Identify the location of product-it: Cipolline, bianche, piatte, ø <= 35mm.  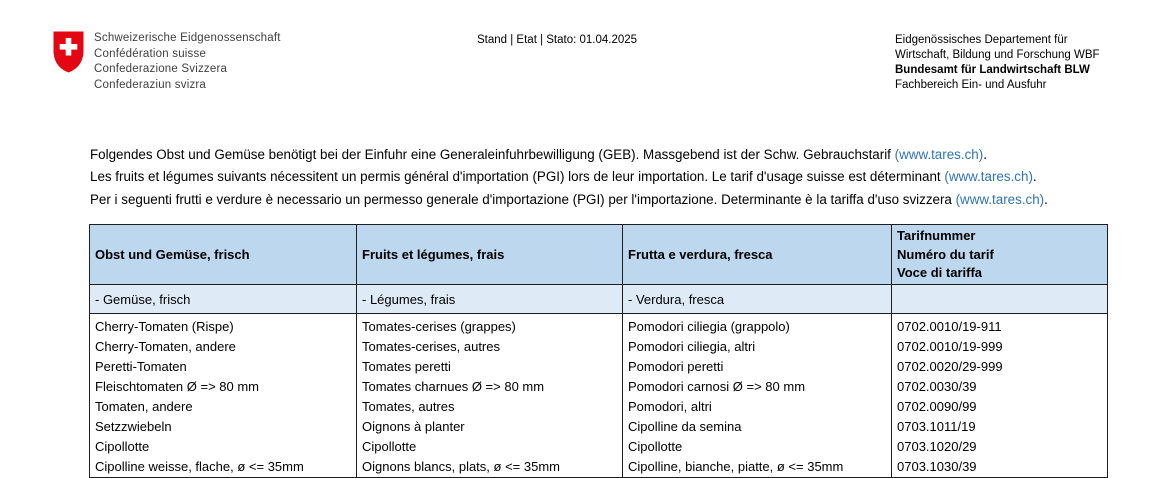
(736, 466).